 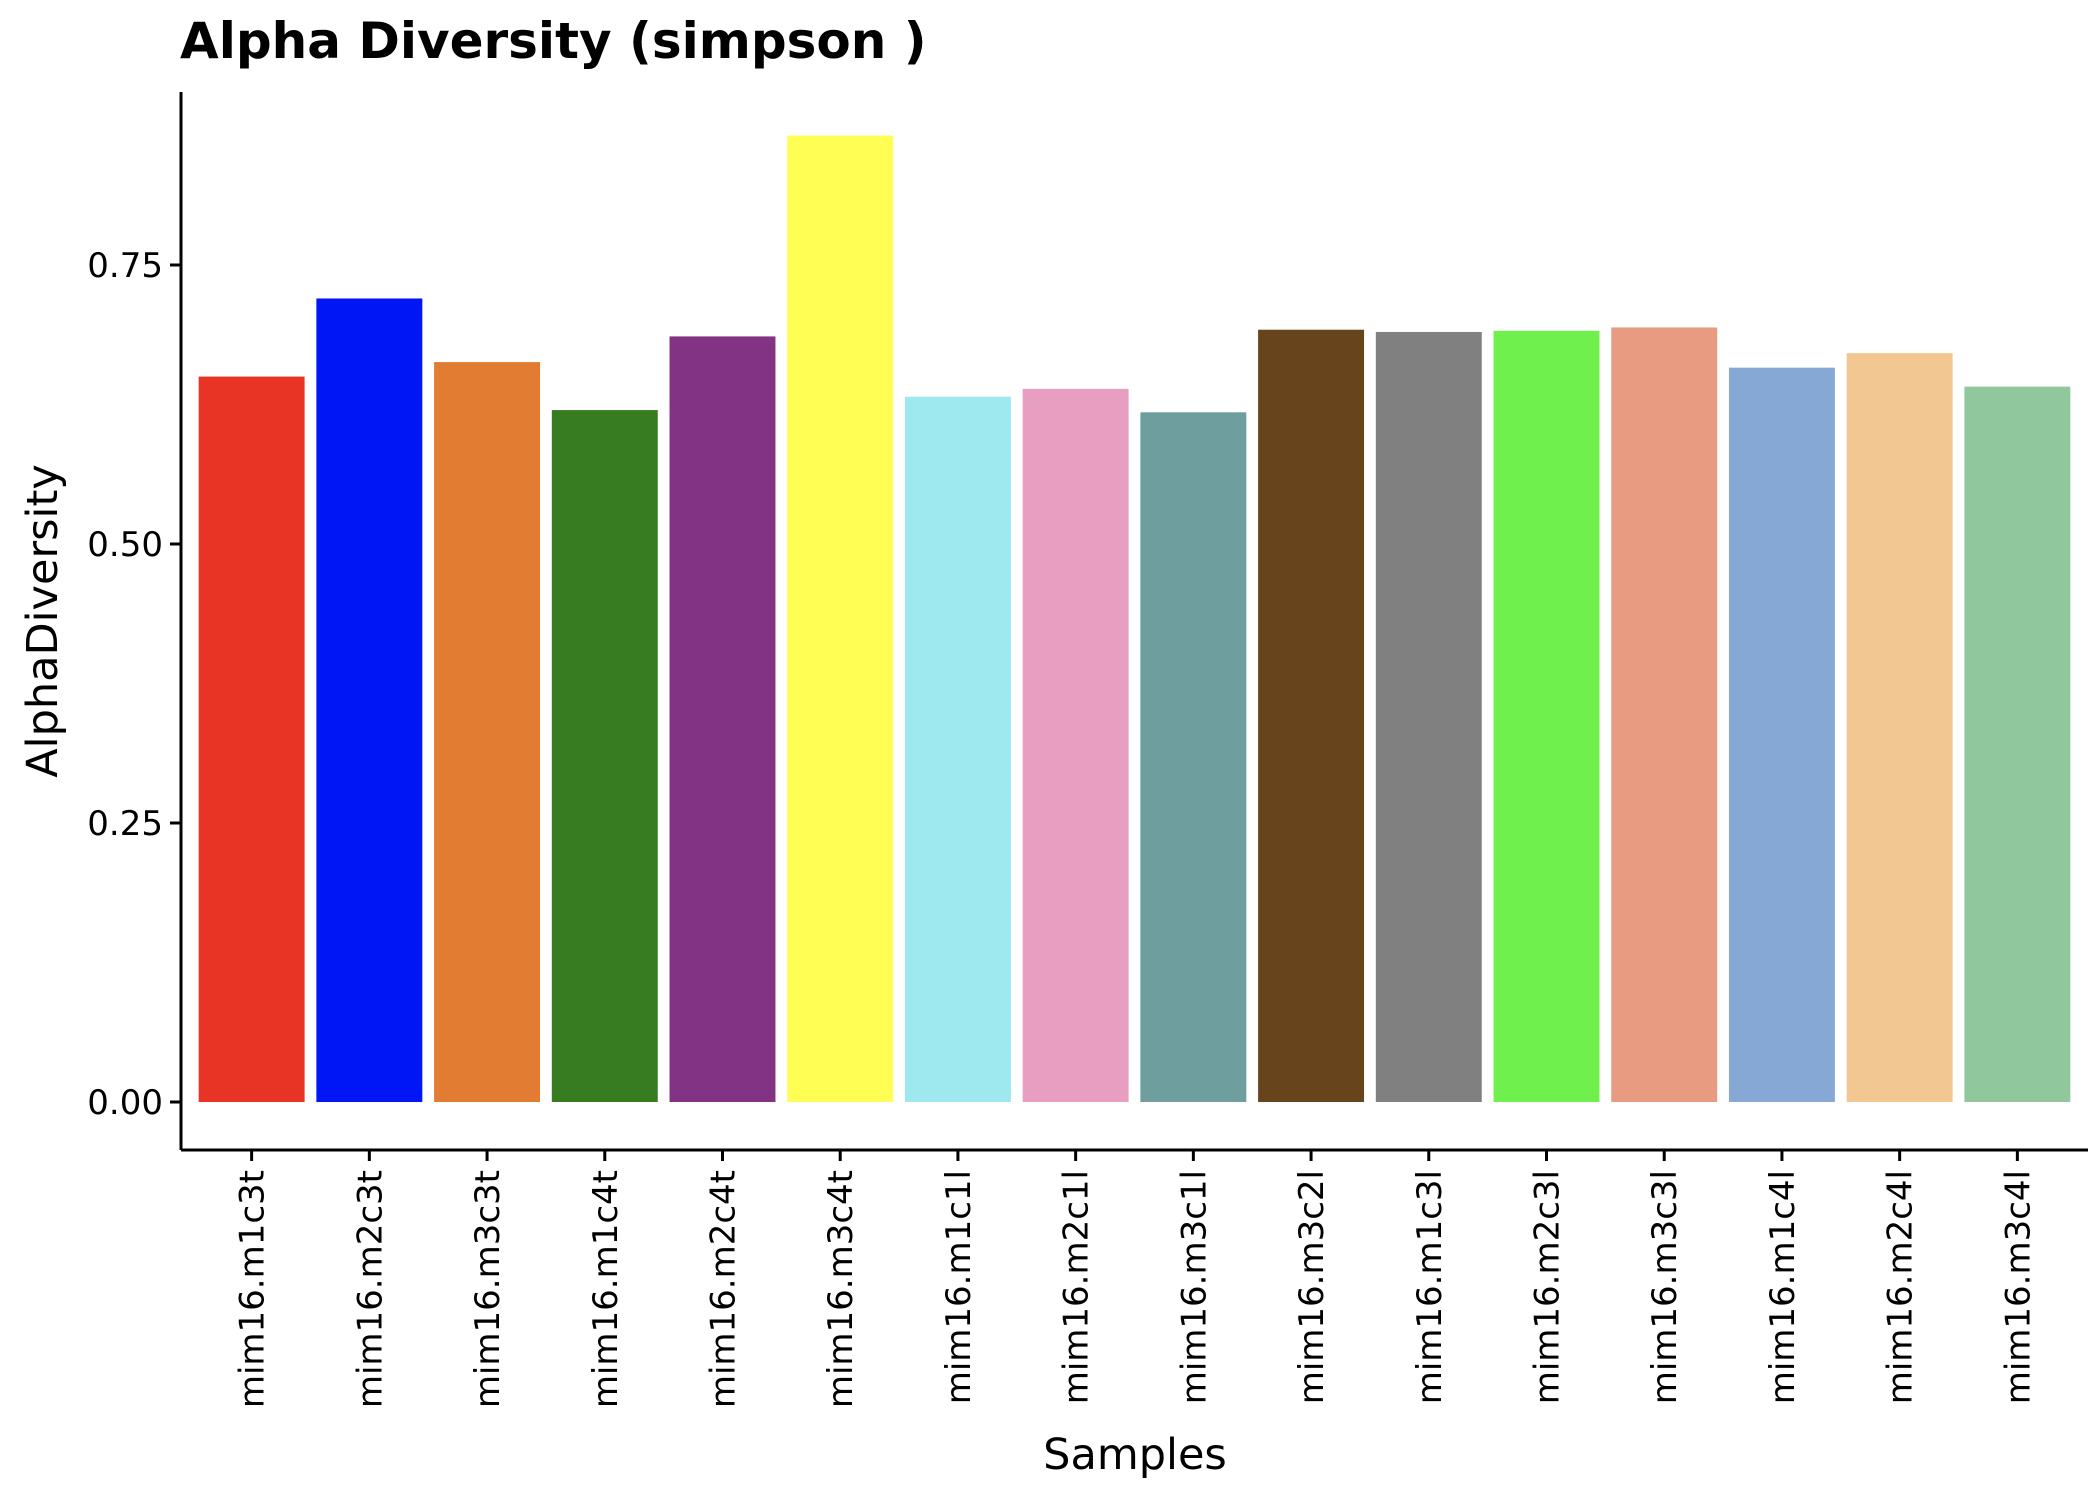 I want to click on bar-mim16.m3c4t, so click(x=840, y=619).